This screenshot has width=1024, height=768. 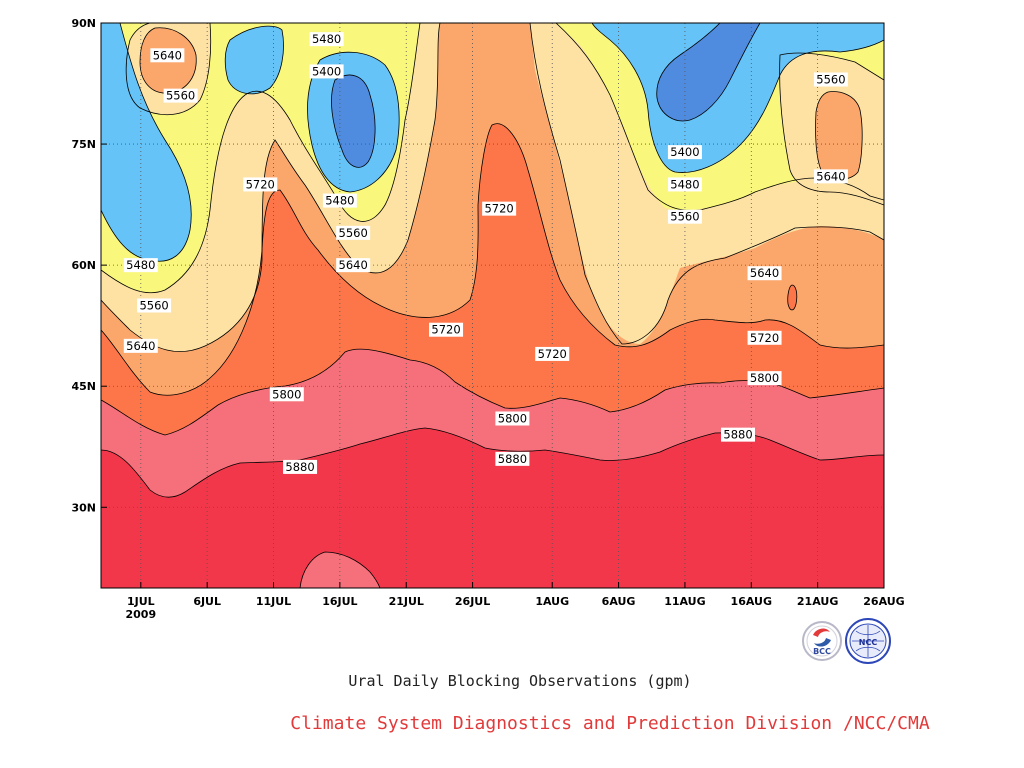 I want to click on x-tick-label: 6AUG, so click(x=619, y=601).